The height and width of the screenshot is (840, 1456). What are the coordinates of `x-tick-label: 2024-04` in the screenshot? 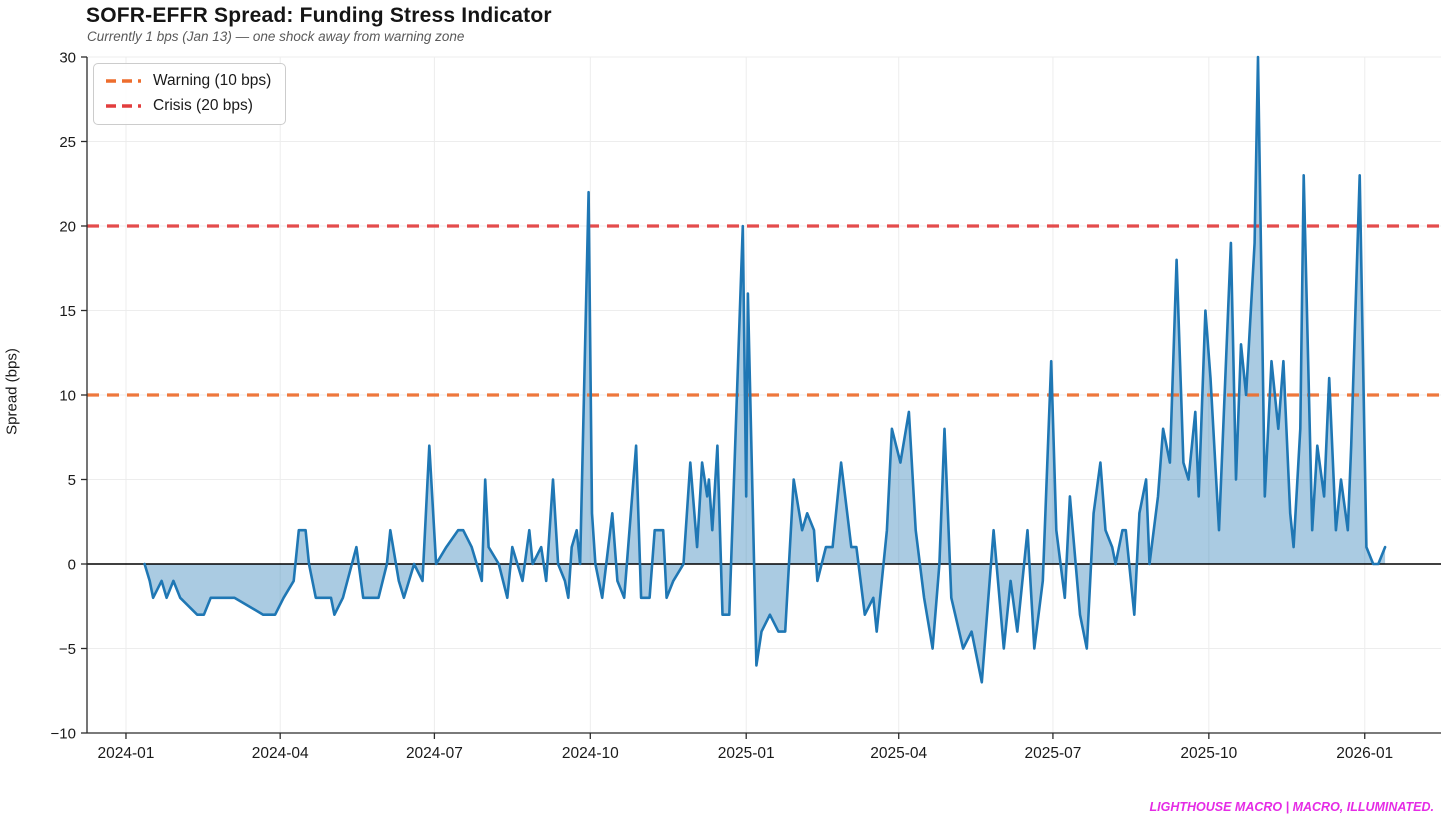 It's located at (280, 753).